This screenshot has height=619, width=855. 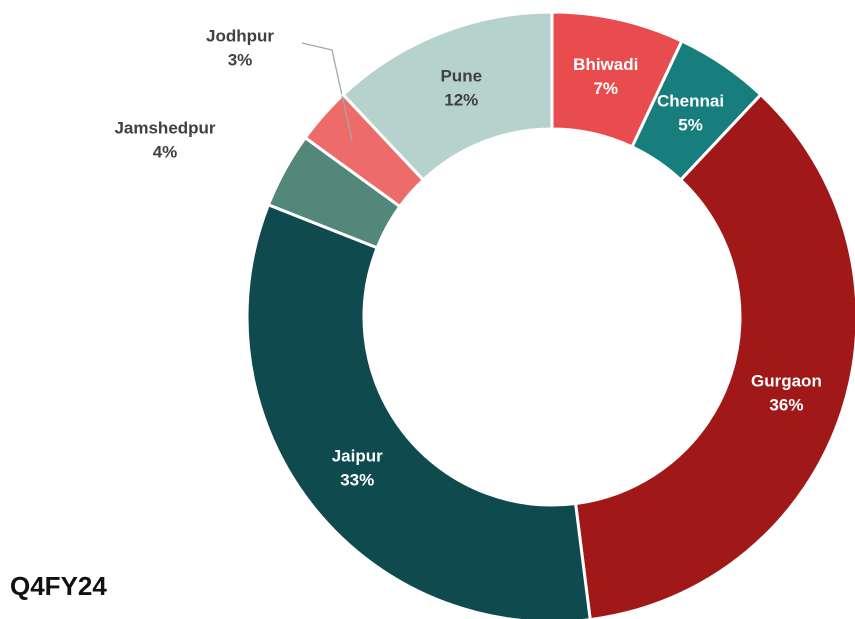 I want to click on slice-label: Chennai, so click(x=690, y=101).